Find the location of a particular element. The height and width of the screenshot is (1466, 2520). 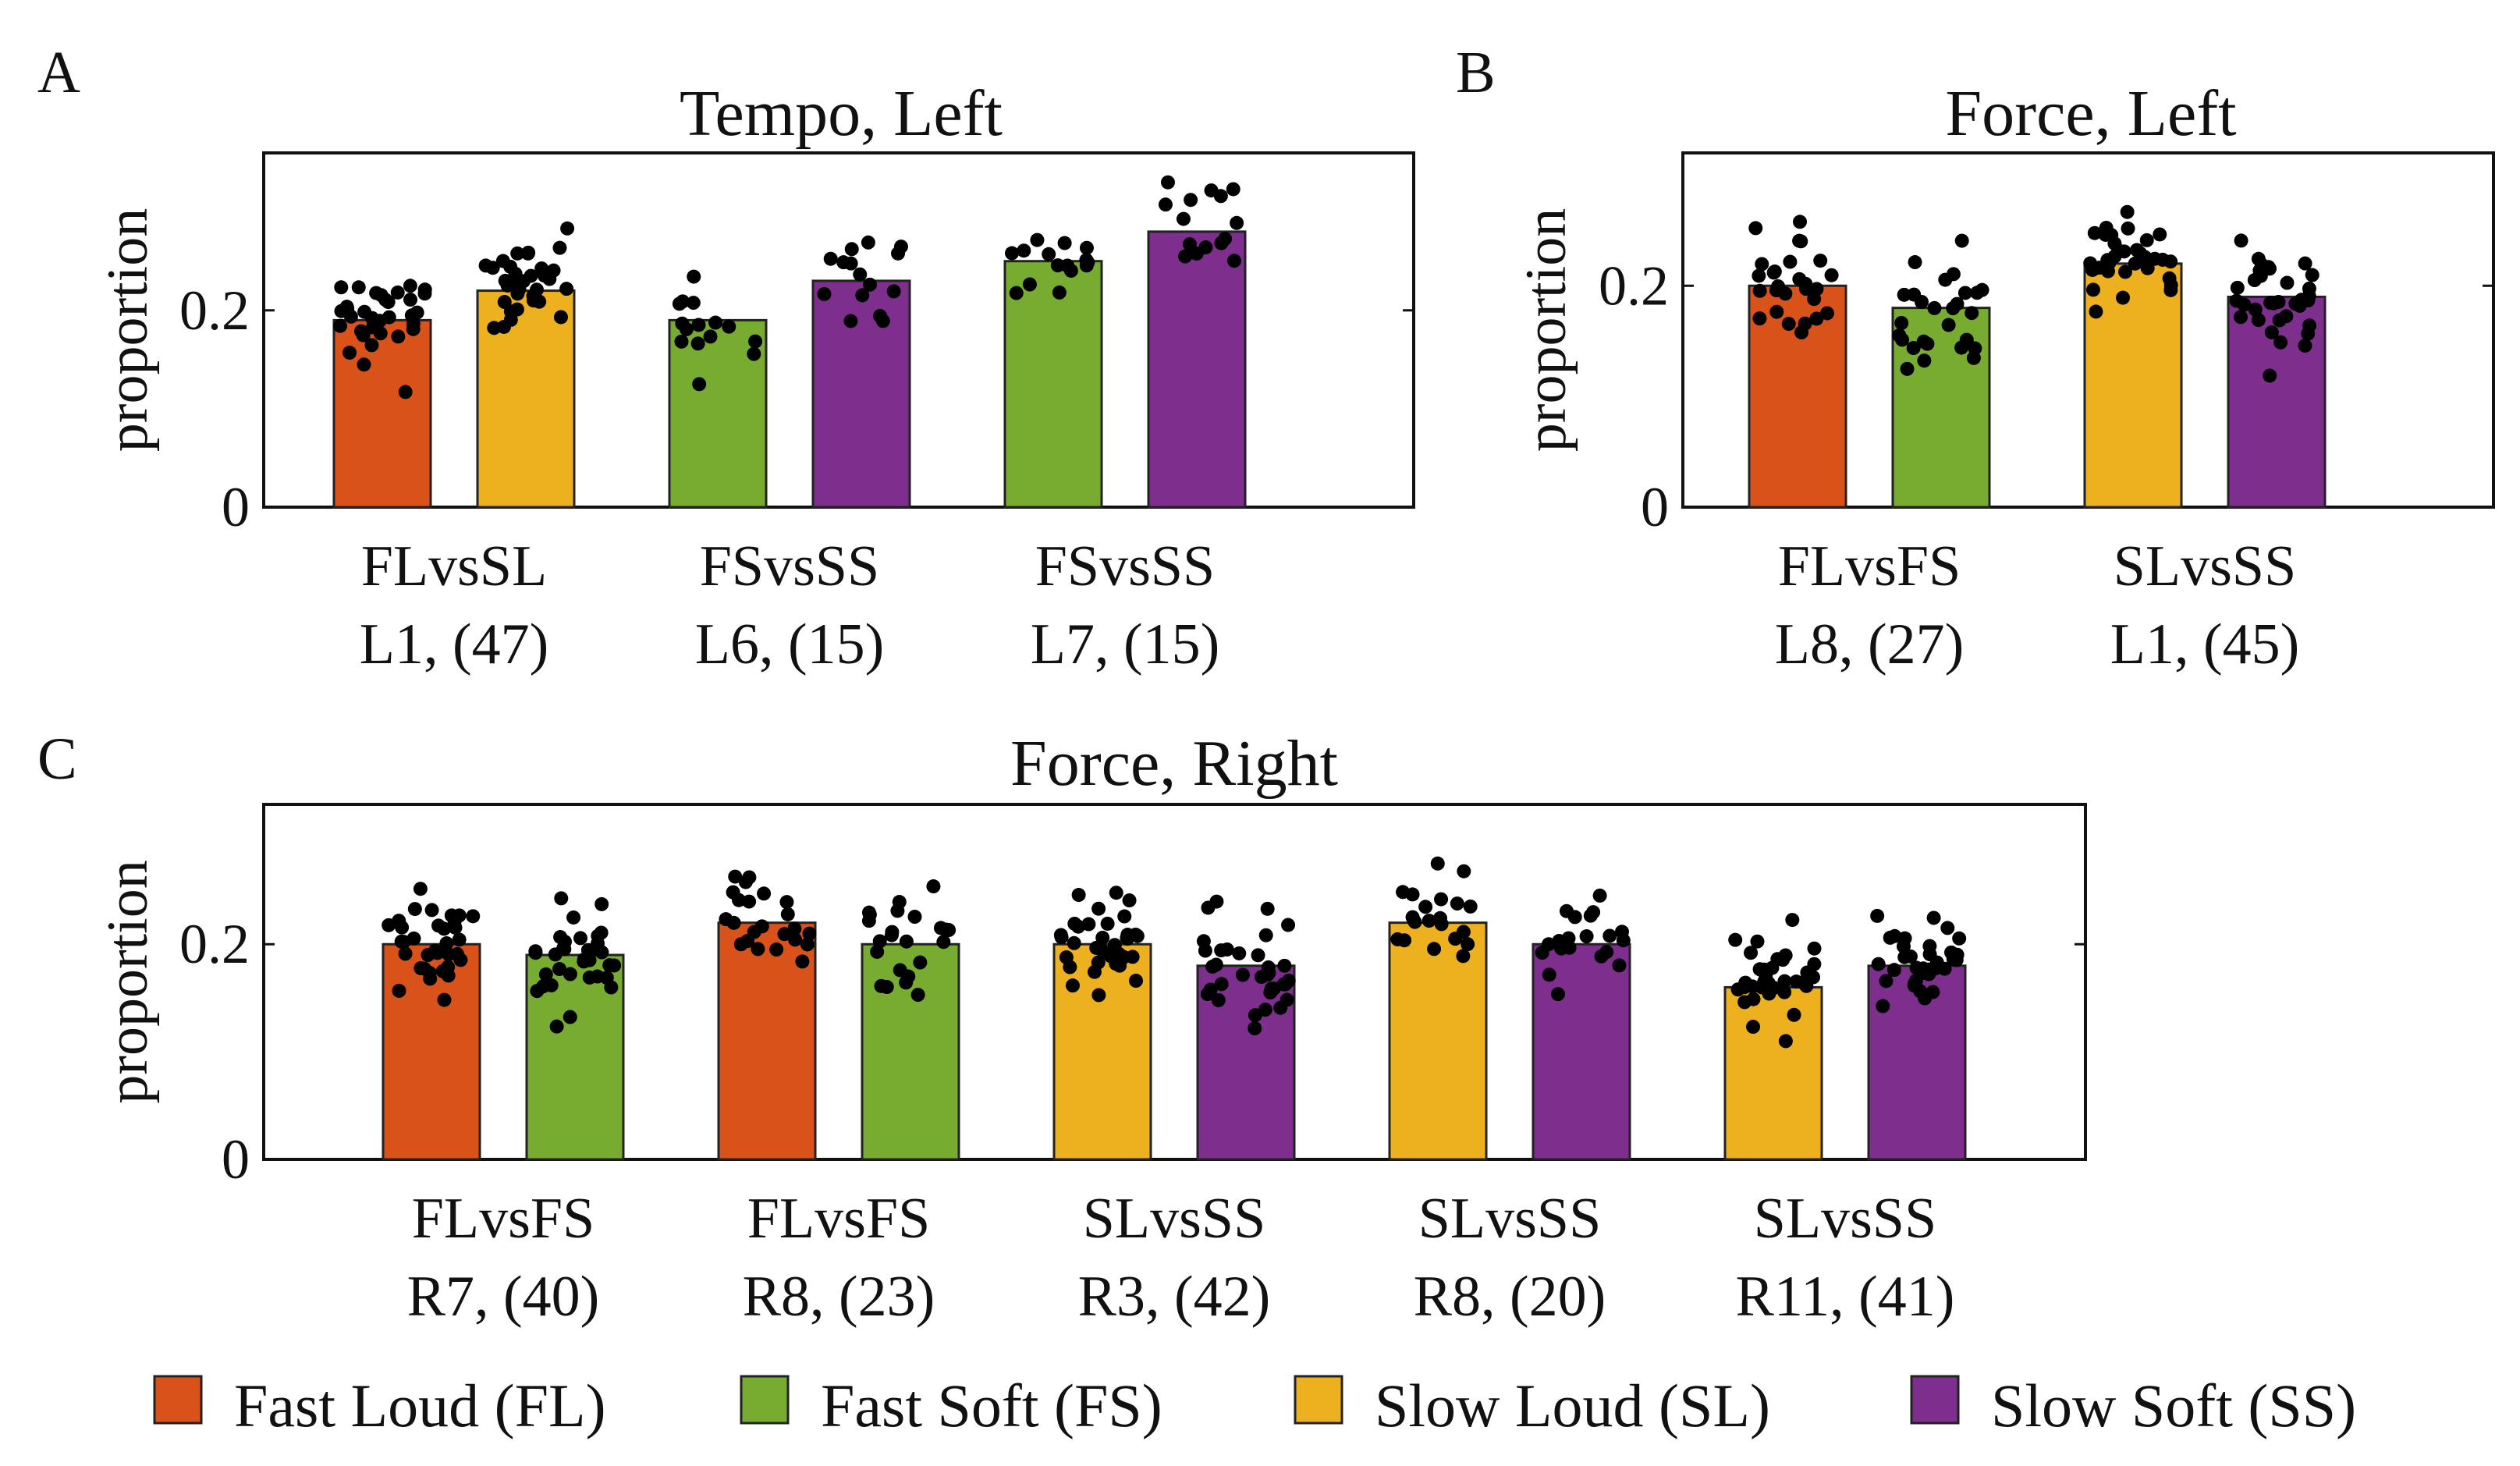

panel-c-ytick-label: 0 is located at coordinates (236, 1159).